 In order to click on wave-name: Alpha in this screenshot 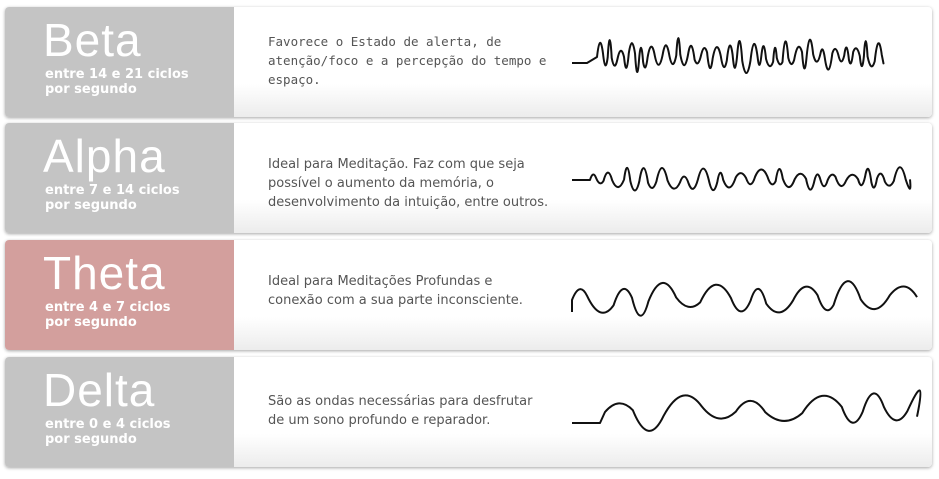, I will do `click(104, 156)`.